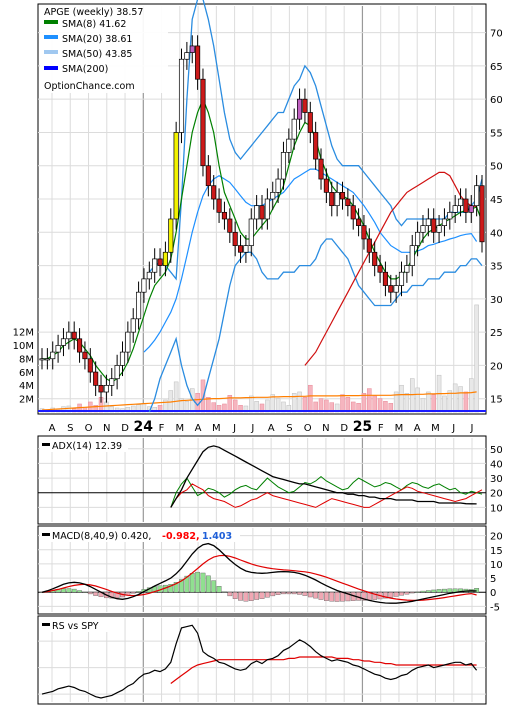 This screenshot has width=526, height=706. Describe the element at coordinates (93, 12) in the screenshot. I see `chart-title: APGE (weekly) 38.57` at that location.